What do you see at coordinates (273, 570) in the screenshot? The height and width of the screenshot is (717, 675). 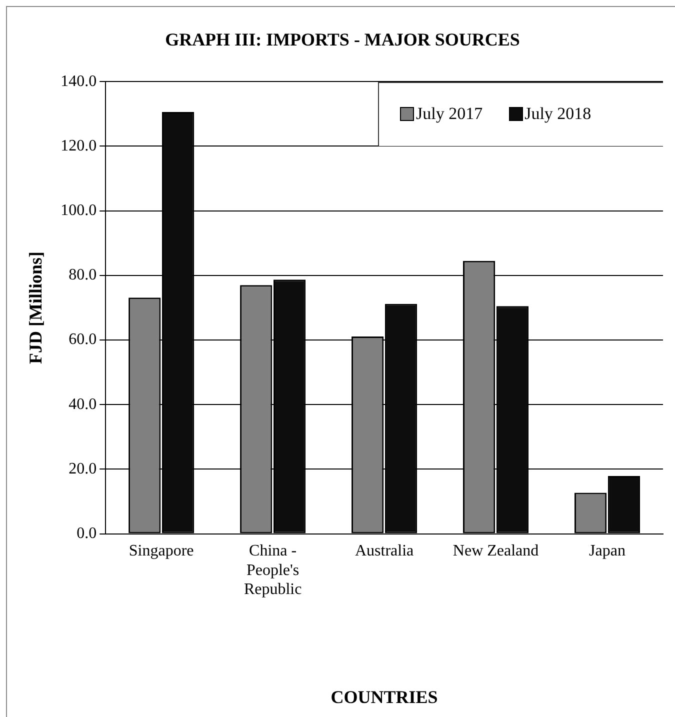 I see `x-tick-label: China - People's Republic` at bounding box center [273, 570].